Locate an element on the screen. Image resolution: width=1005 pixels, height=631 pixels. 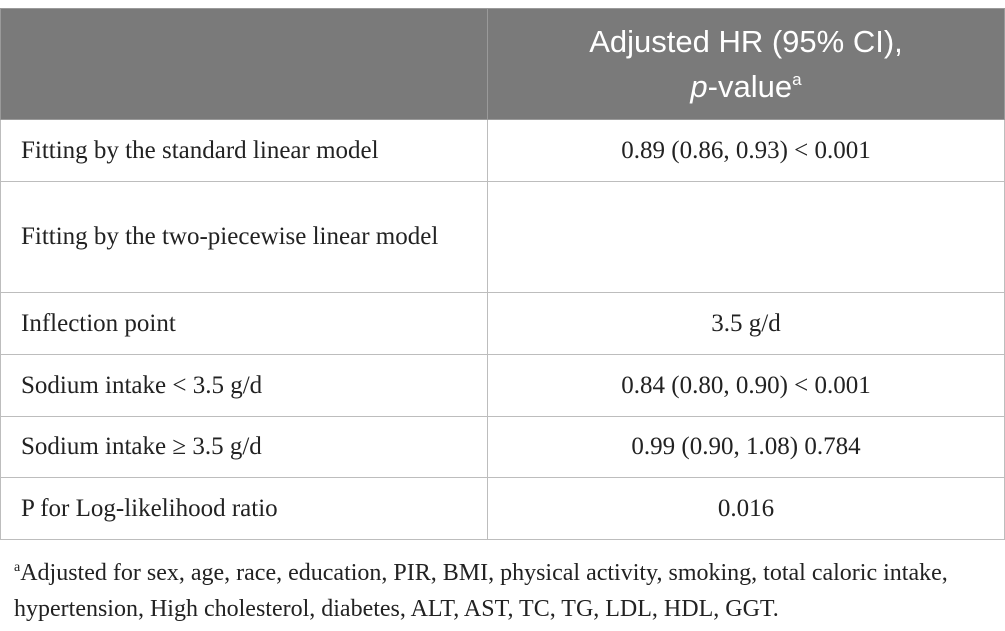
row-value: 0.84 (0.80, 0.90) < 0.001 is located at coordinates (746, 385).